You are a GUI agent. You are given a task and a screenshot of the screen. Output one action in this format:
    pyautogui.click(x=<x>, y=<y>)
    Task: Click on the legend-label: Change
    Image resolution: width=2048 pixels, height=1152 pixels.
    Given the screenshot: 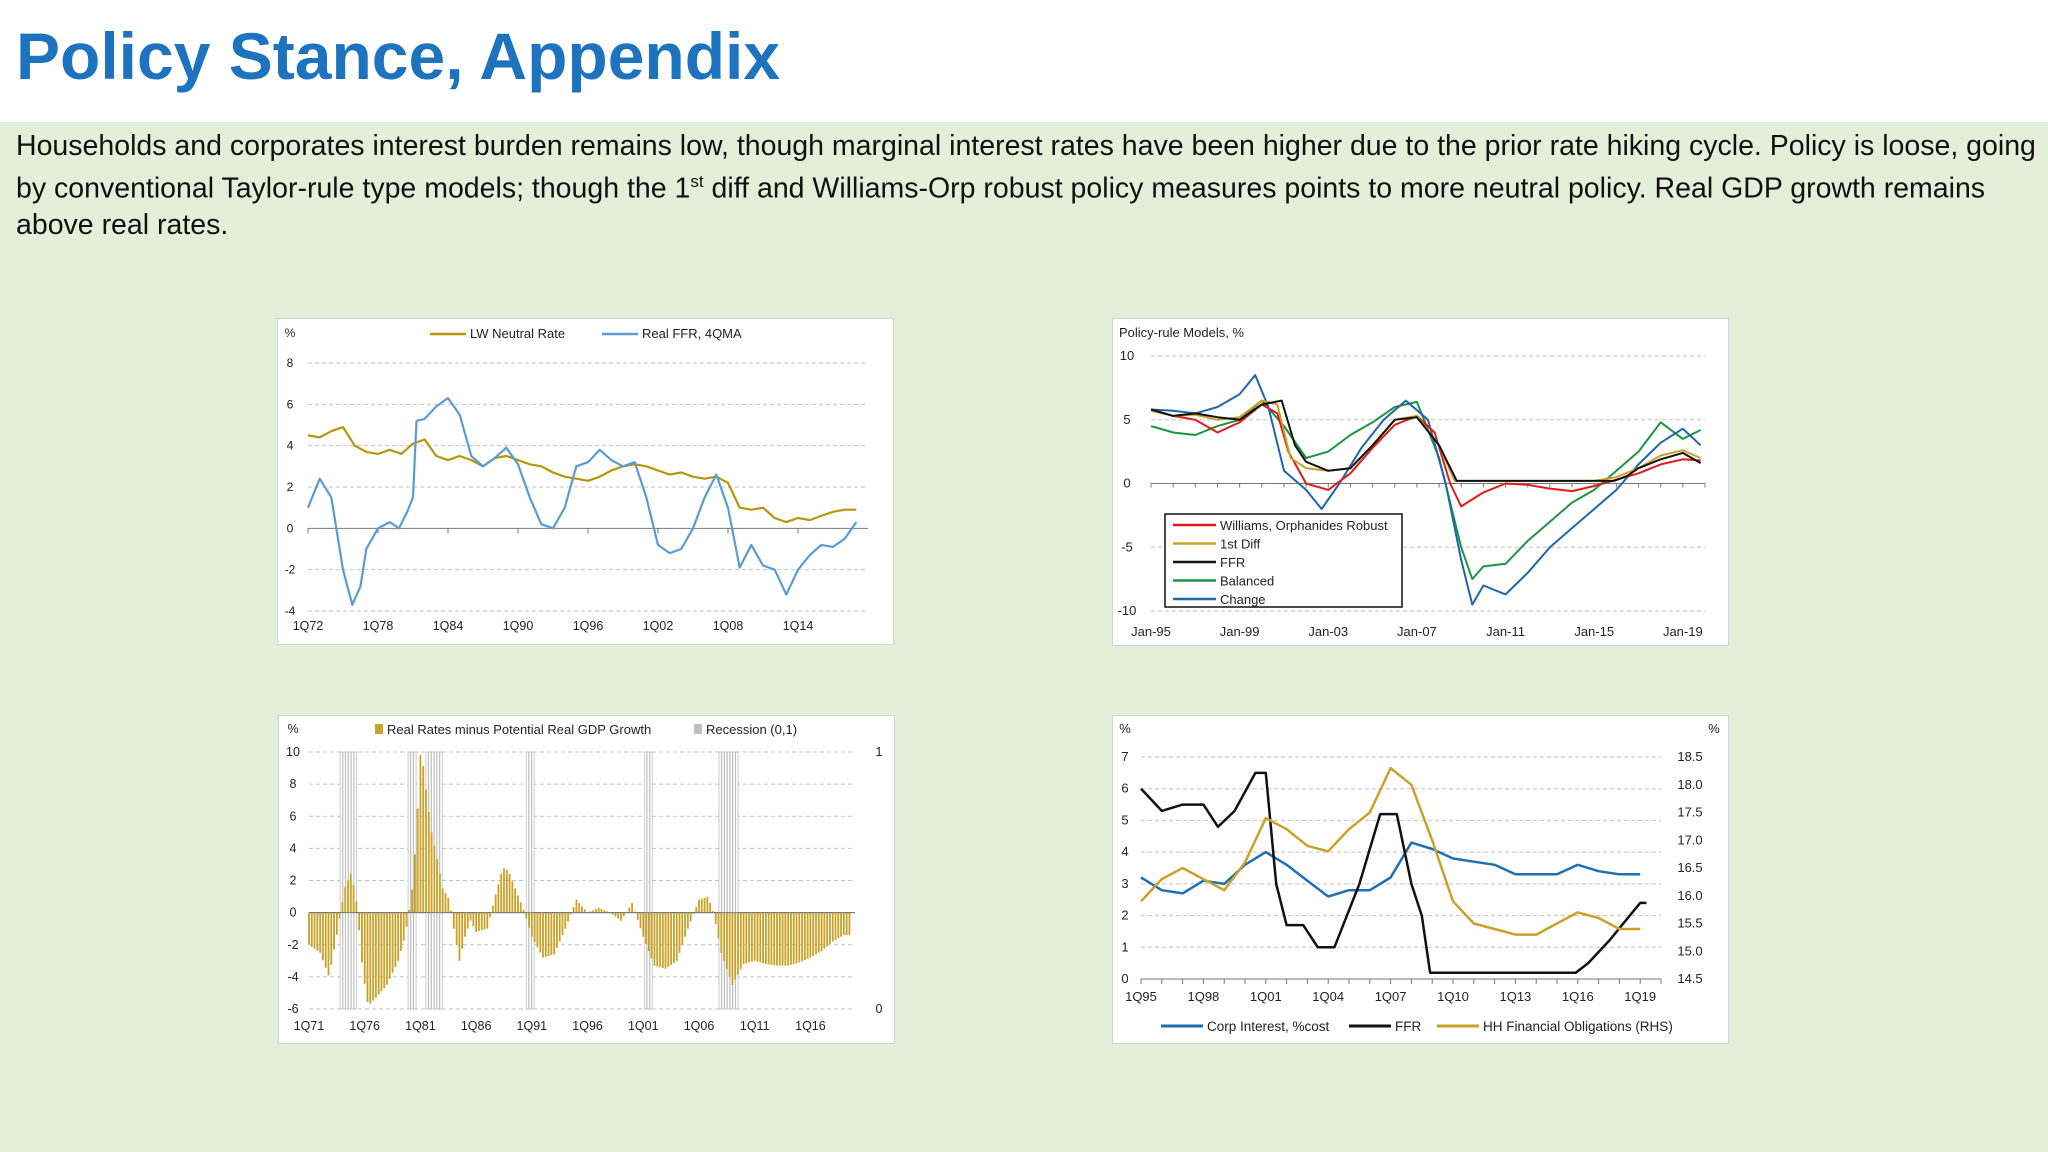 What is the action you would take?
    pyautogui.click(x=1243, y=599)
    